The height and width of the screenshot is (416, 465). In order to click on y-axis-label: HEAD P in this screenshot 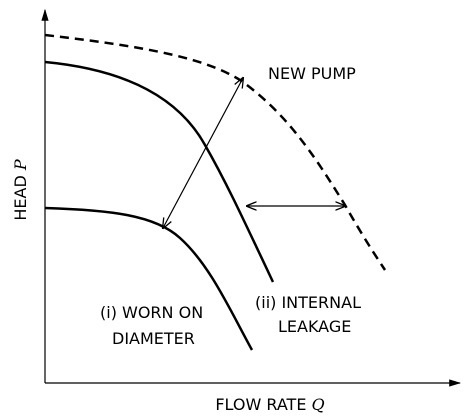, I will do `click(20, 190)`.